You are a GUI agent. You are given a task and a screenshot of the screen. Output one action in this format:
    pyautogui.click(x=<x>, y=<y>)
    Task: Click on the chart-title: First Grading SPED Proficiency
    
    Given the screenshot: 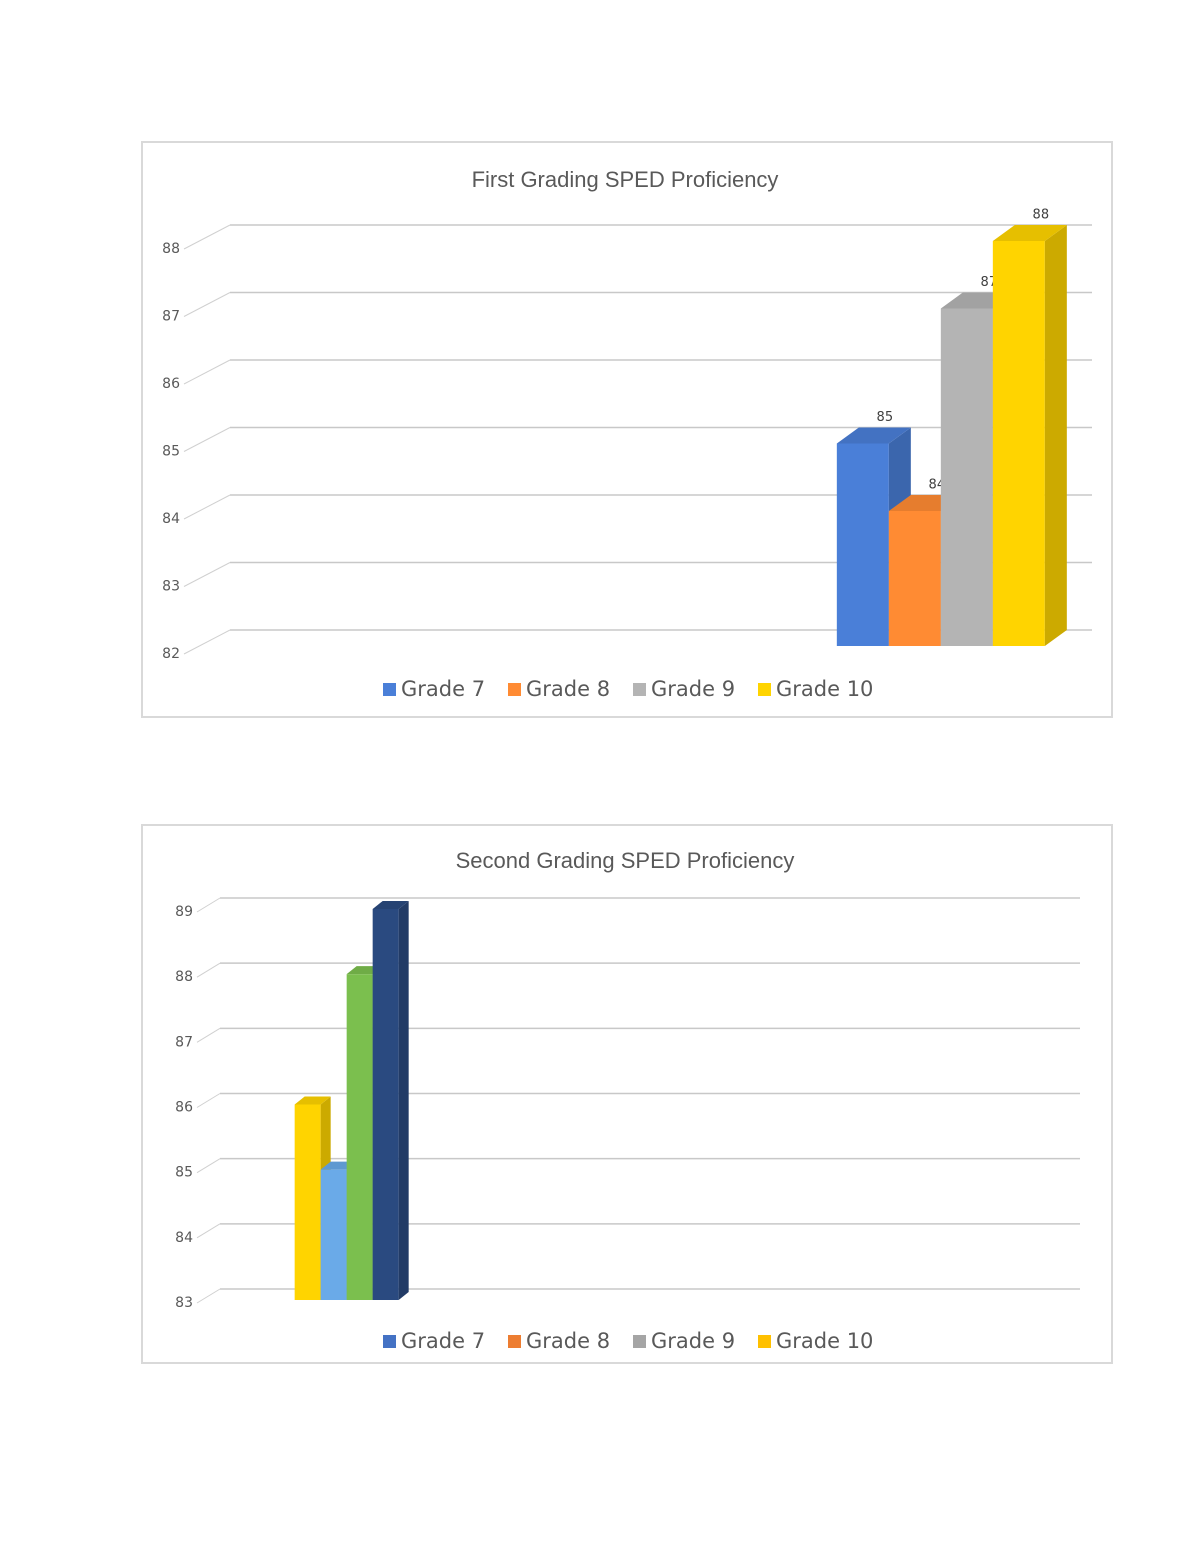 What is the action you would take?
    pyautogui.click(x=625, y=179)
    